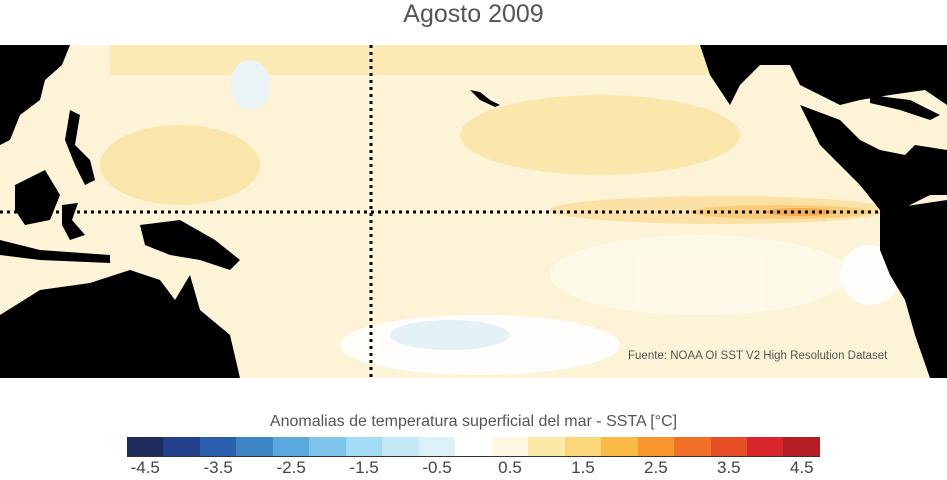 This screenshot has height=480, width=947. What do you see at coordinates (80, 147) in the screenshot?
I see `philippines` at bounding box center [80, 147].